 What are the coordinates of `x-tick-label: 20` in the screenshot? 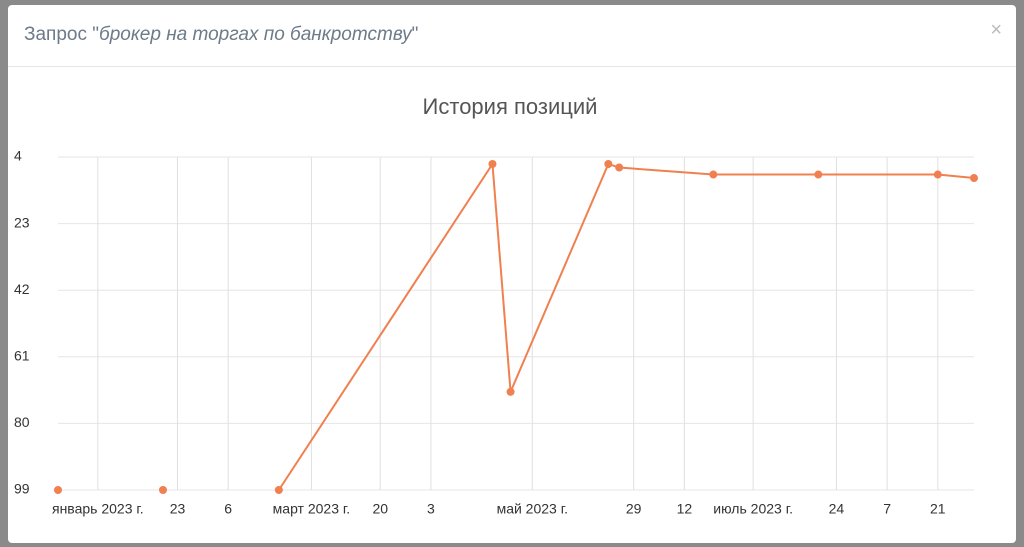 It's located at (380, 509).